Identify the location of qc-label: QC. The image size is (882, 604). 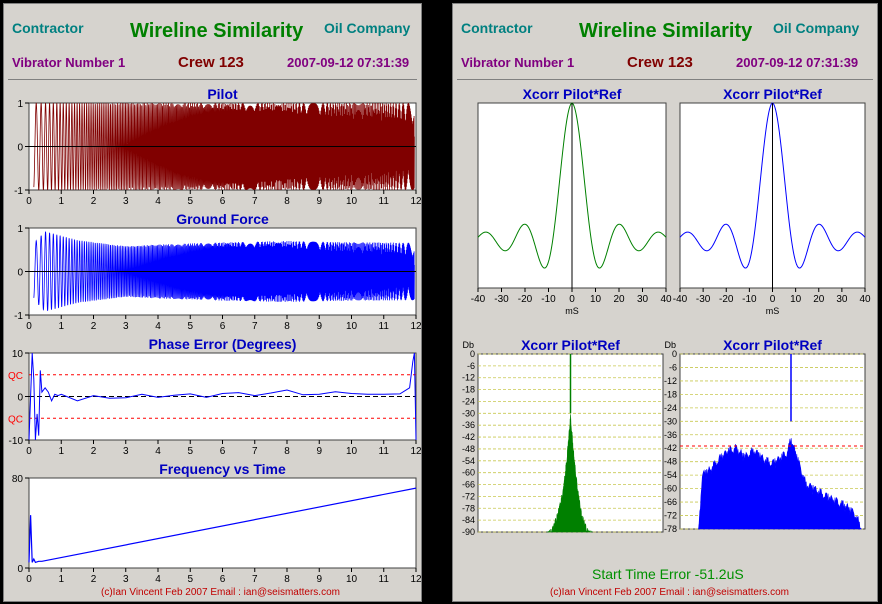
(15, 419).